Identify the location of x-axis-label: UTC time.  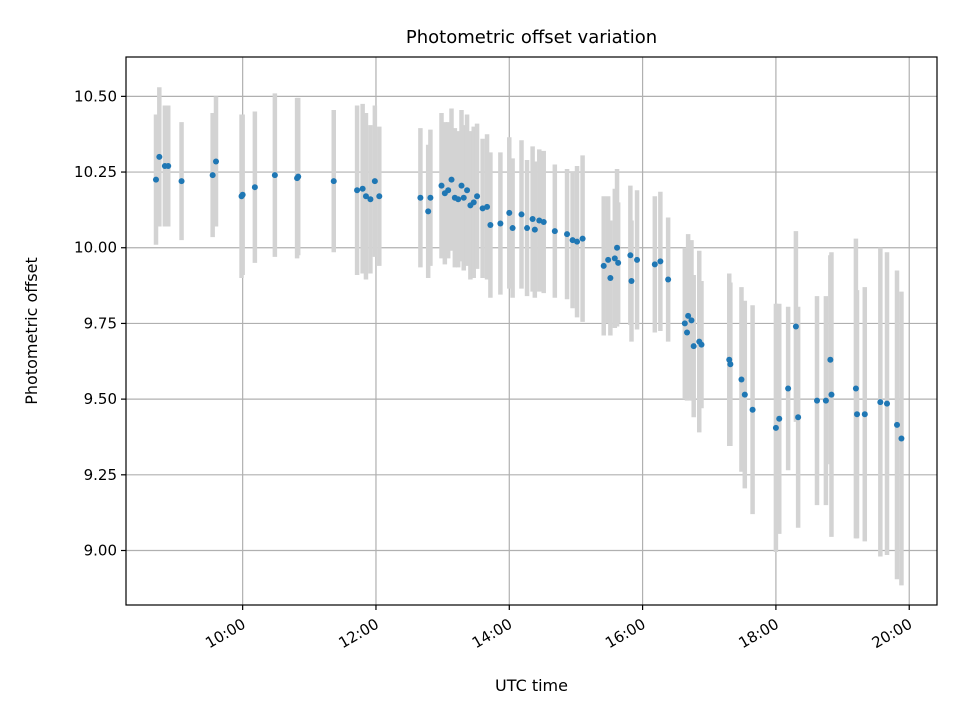
(531, 685).